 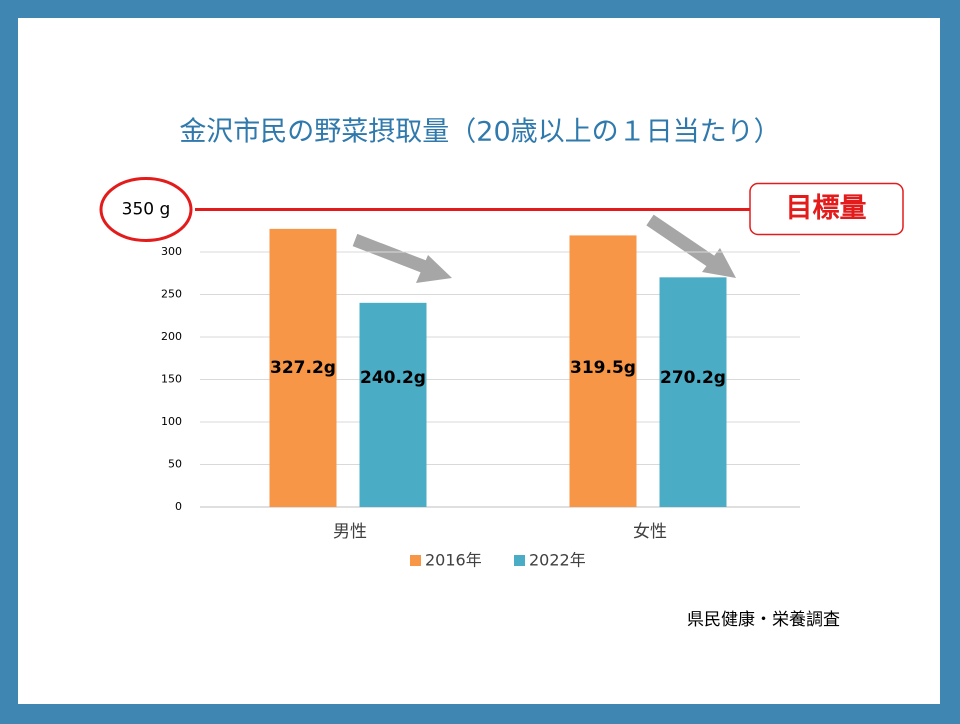 What do you see at coordinates (603, 368) in the screenshot?
I see `data-label: 319.5g` at bounding box center [603, 368].